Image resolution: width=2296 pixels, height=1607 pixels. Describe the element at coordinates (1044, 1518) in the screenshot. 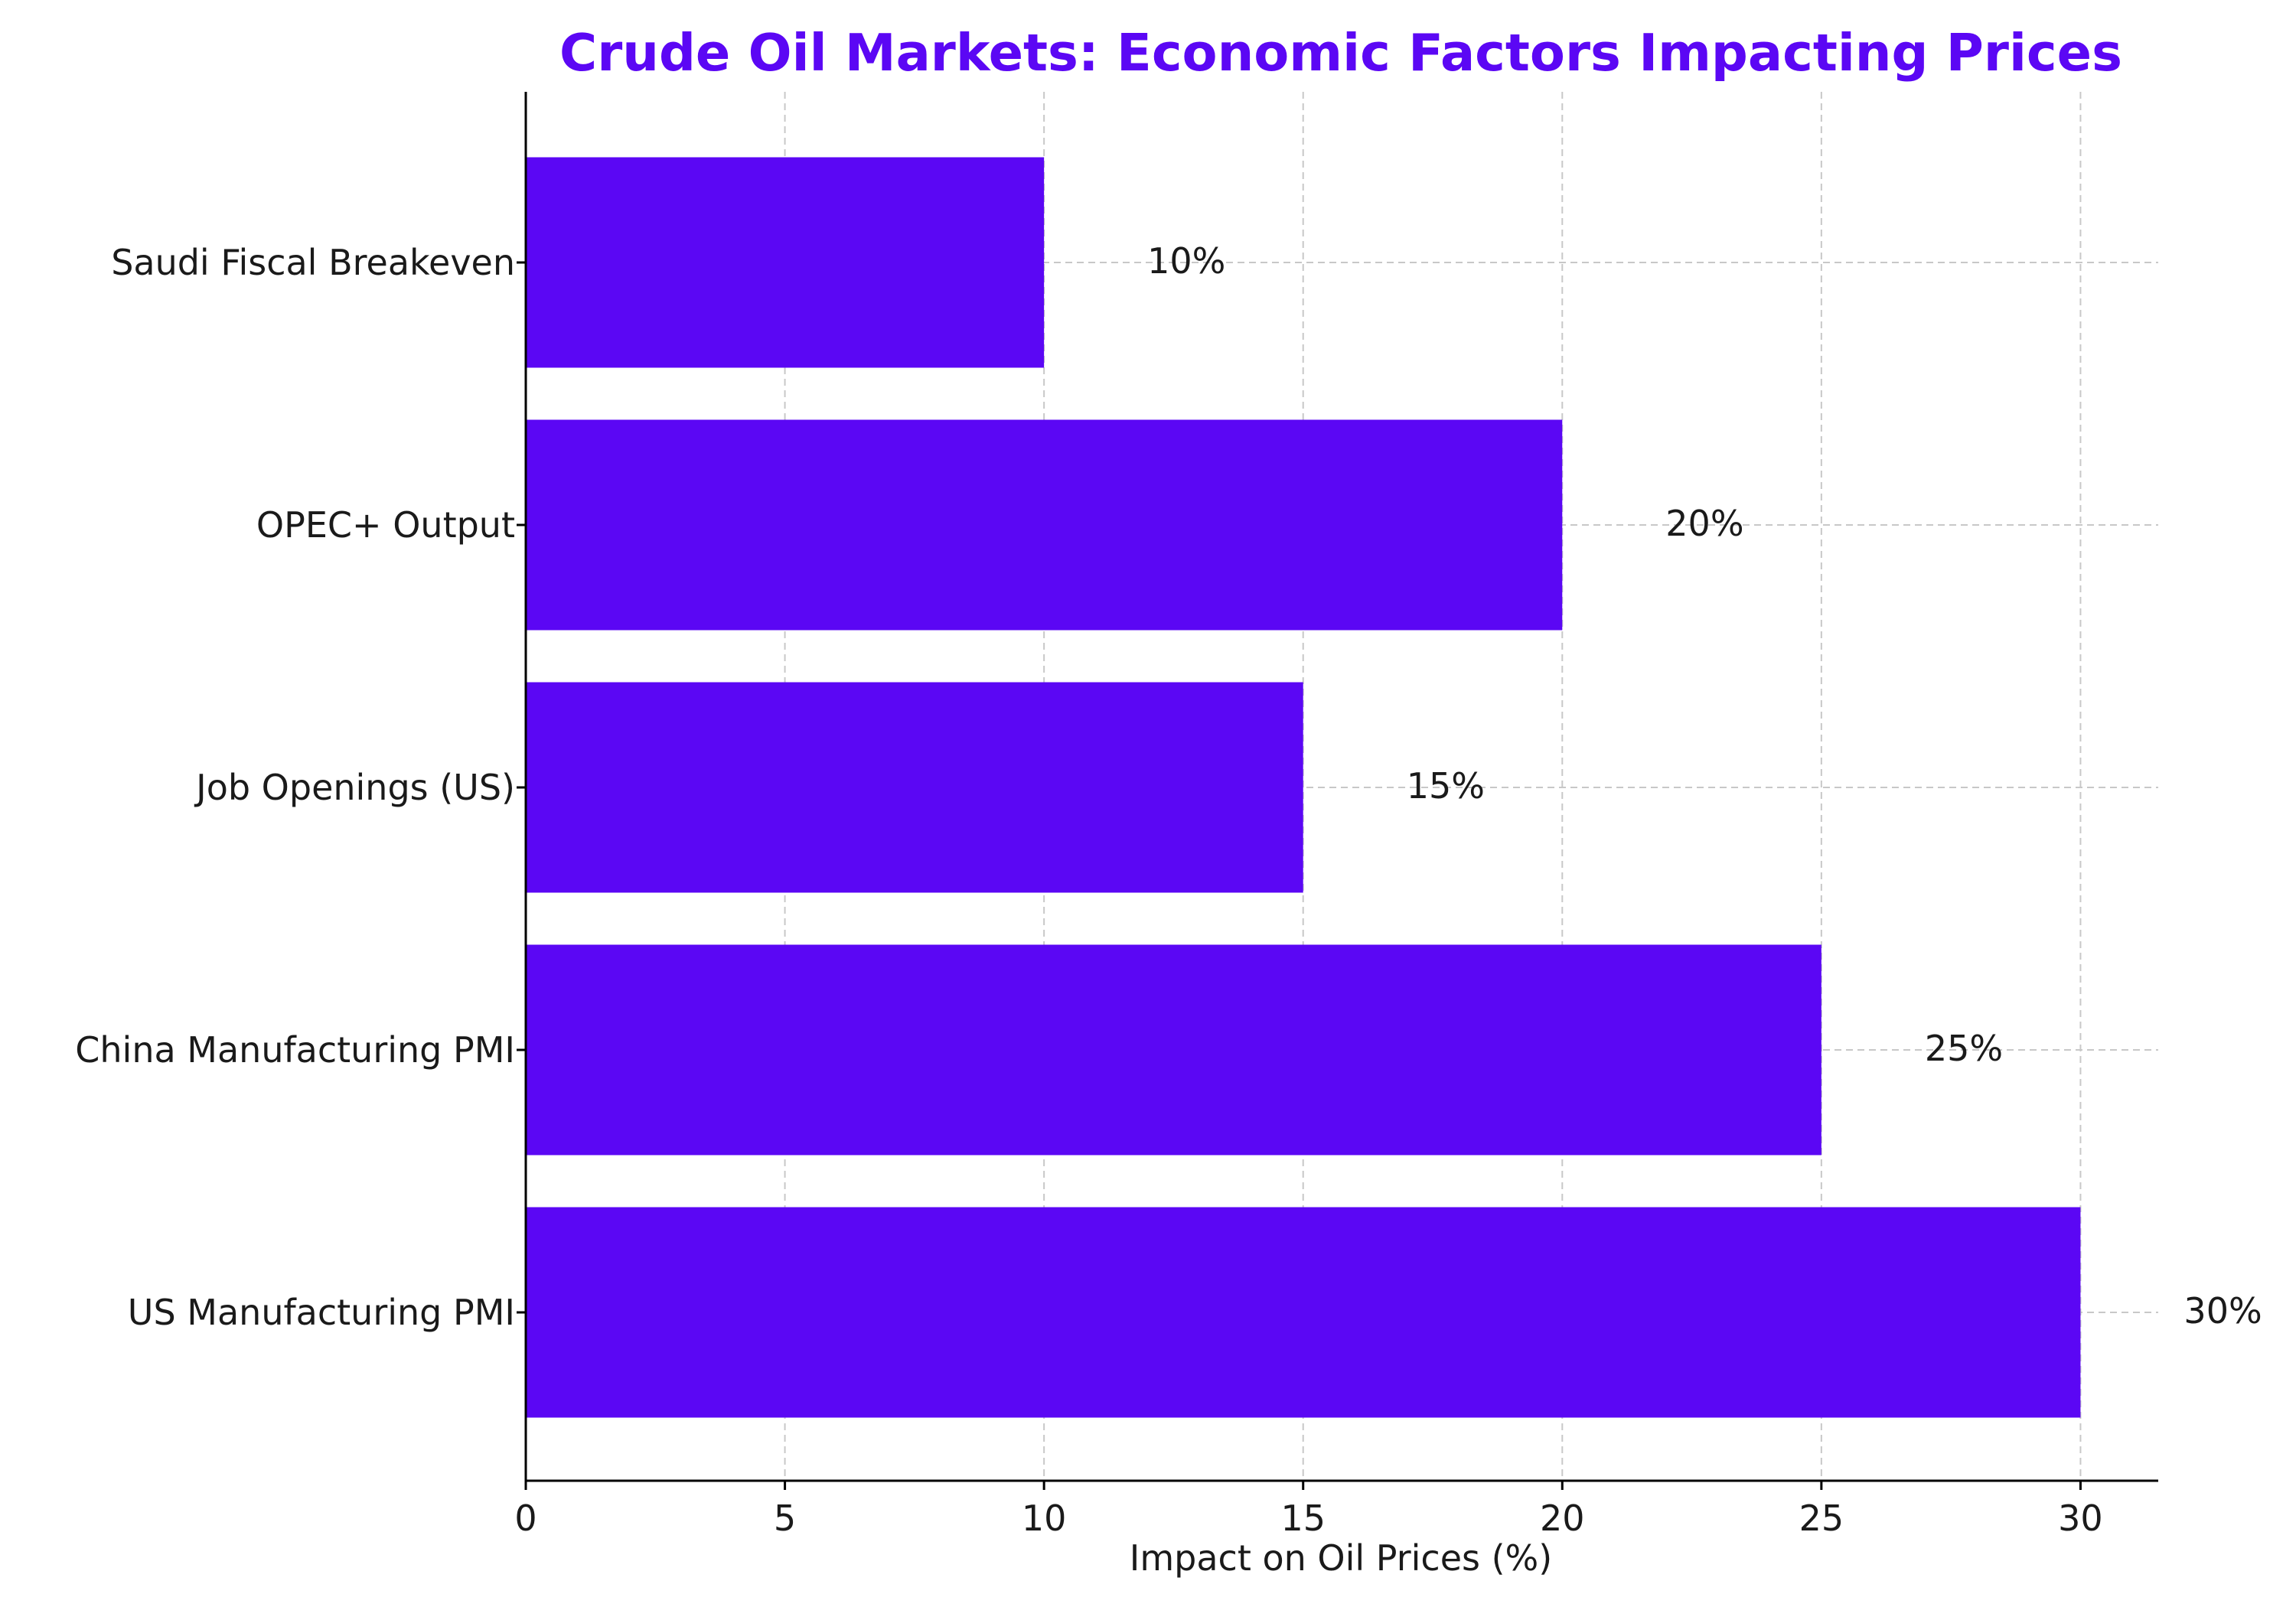

I see `x-tick-label: 10` at that location.